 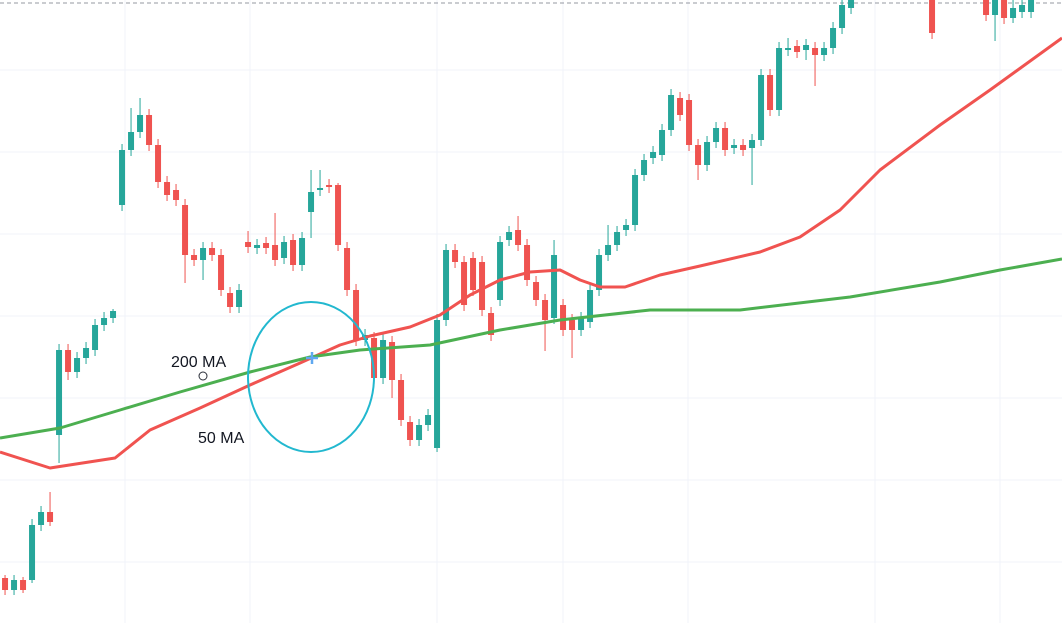 What do you see at coordinates (198, 362) in the screenshot?
I see `annotation: 200 MA` at bounding box center [198, 362].